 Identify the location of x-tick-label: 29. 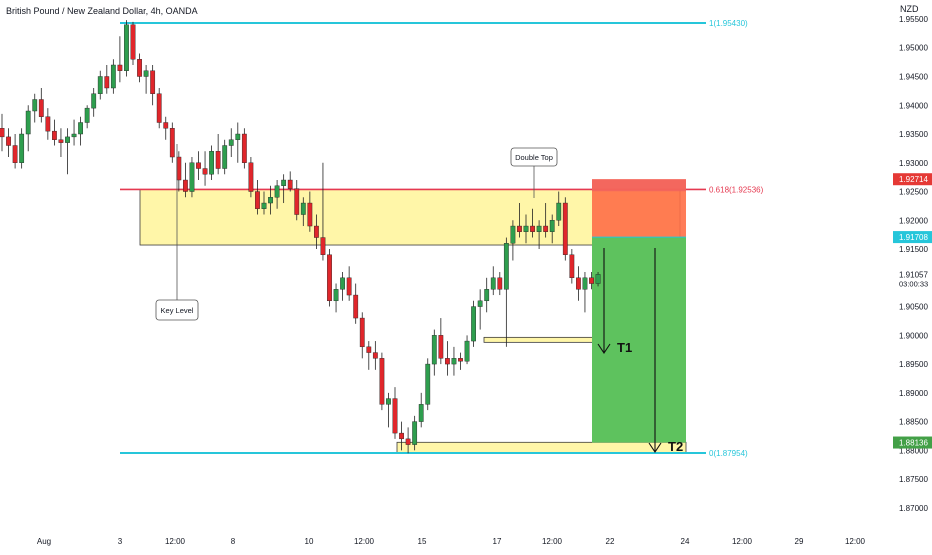
(799, 541).